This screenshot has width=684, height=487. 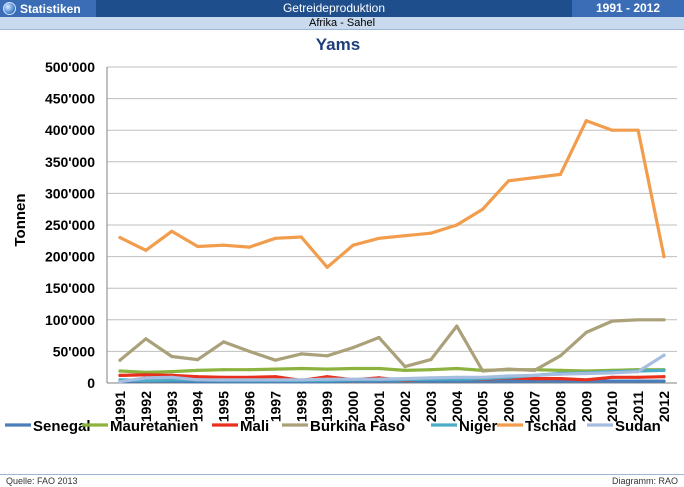 What do you see at coordinates (550, 426) in the screenshot?
I see `legend-label: Tschad` at bounding box center [550, 426].